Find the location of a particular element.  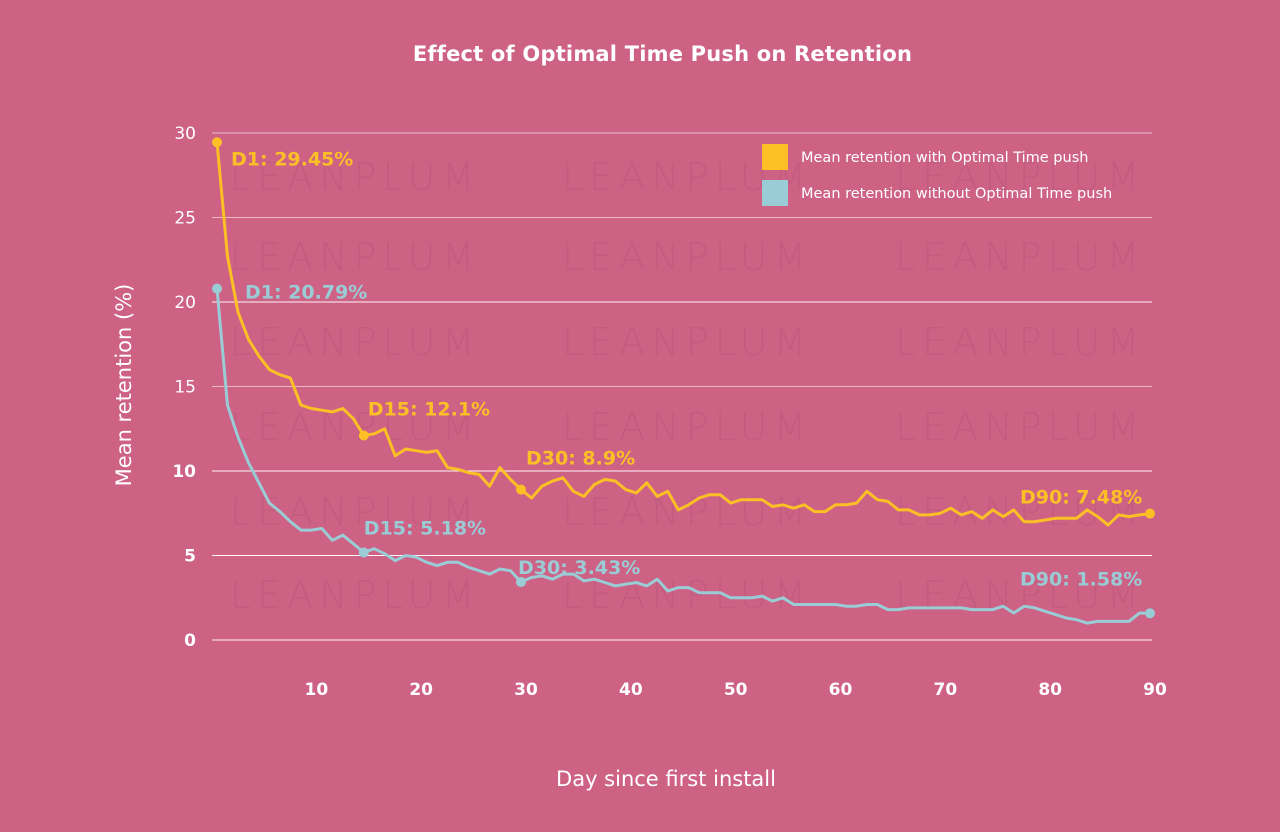

data-label: D15: 5.18% is located at coordinates (425, 528).